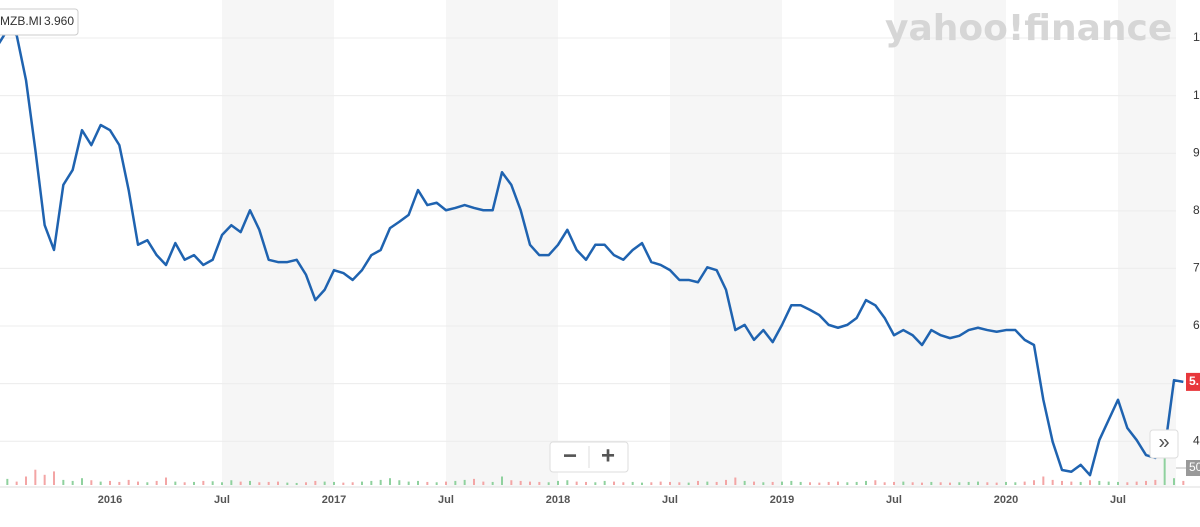  I want to click on symbol-value: 3.960, so click(59, 21).